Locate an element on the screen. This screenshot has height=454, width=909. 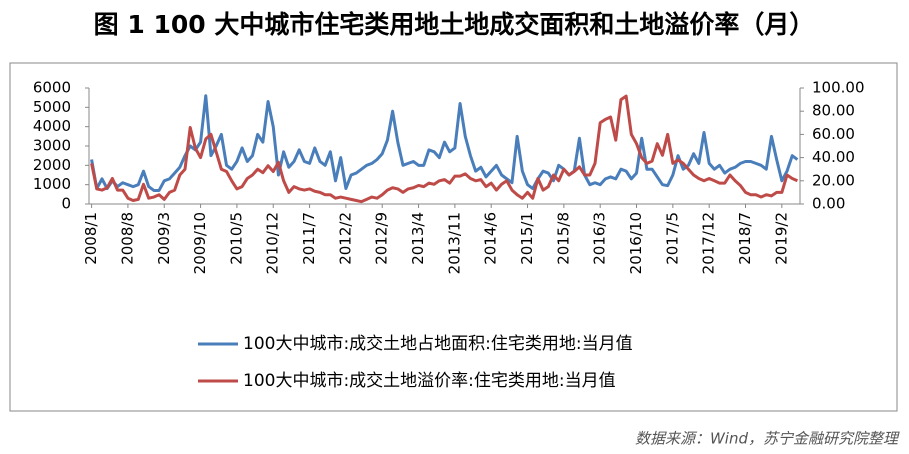
y2-tick-label: 100.00 is located at coordinates (838, 88).